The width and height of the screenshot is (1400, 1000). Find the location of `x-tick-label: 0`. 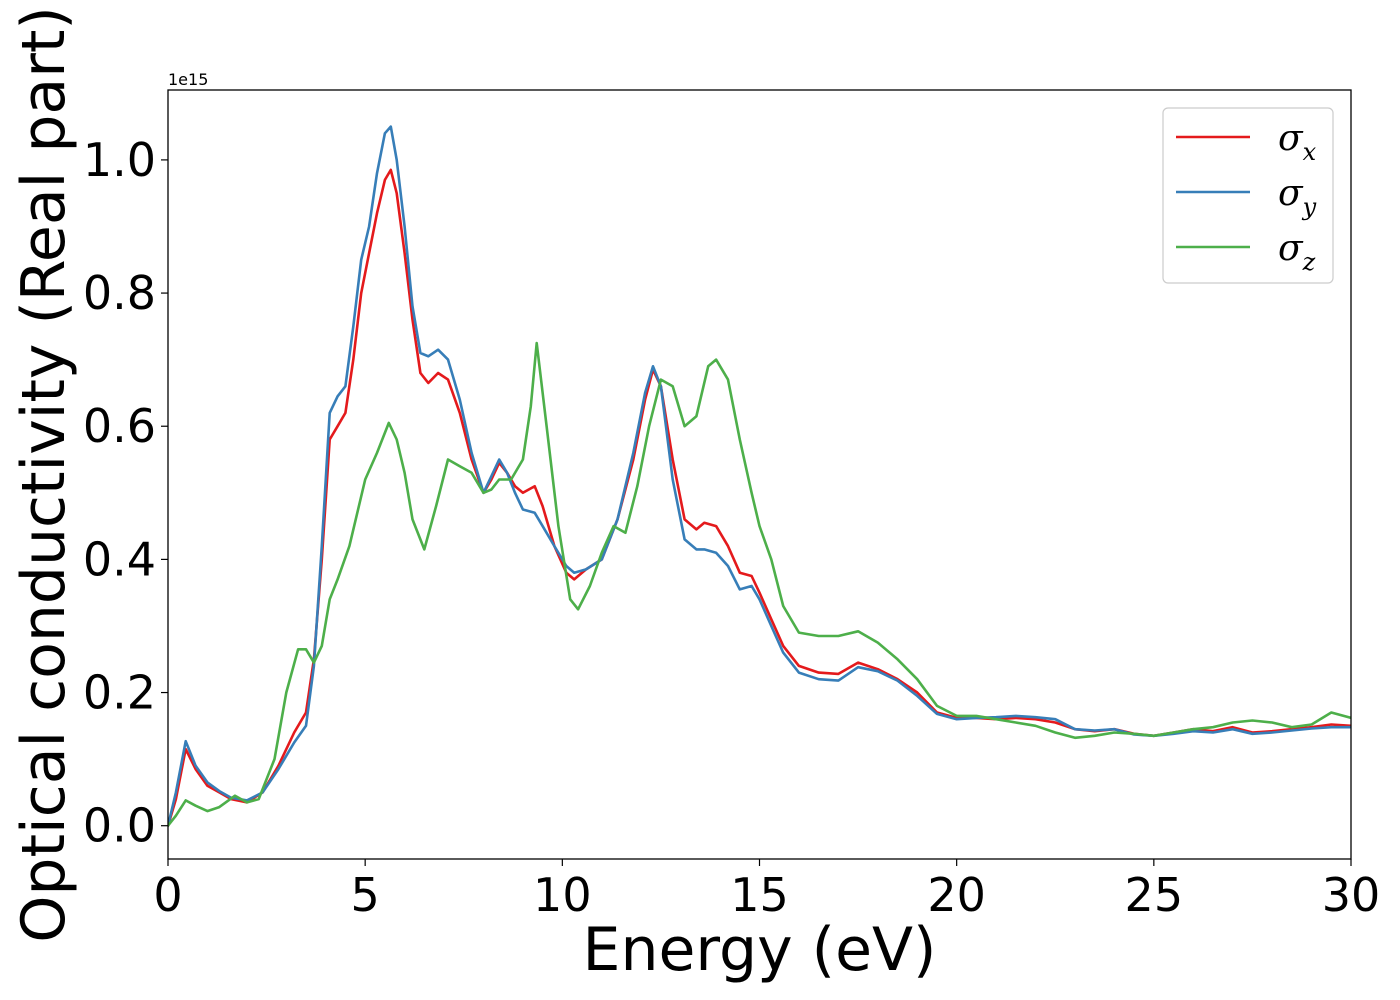

x-tick-label: 0 is located at coordinates (167, 895).